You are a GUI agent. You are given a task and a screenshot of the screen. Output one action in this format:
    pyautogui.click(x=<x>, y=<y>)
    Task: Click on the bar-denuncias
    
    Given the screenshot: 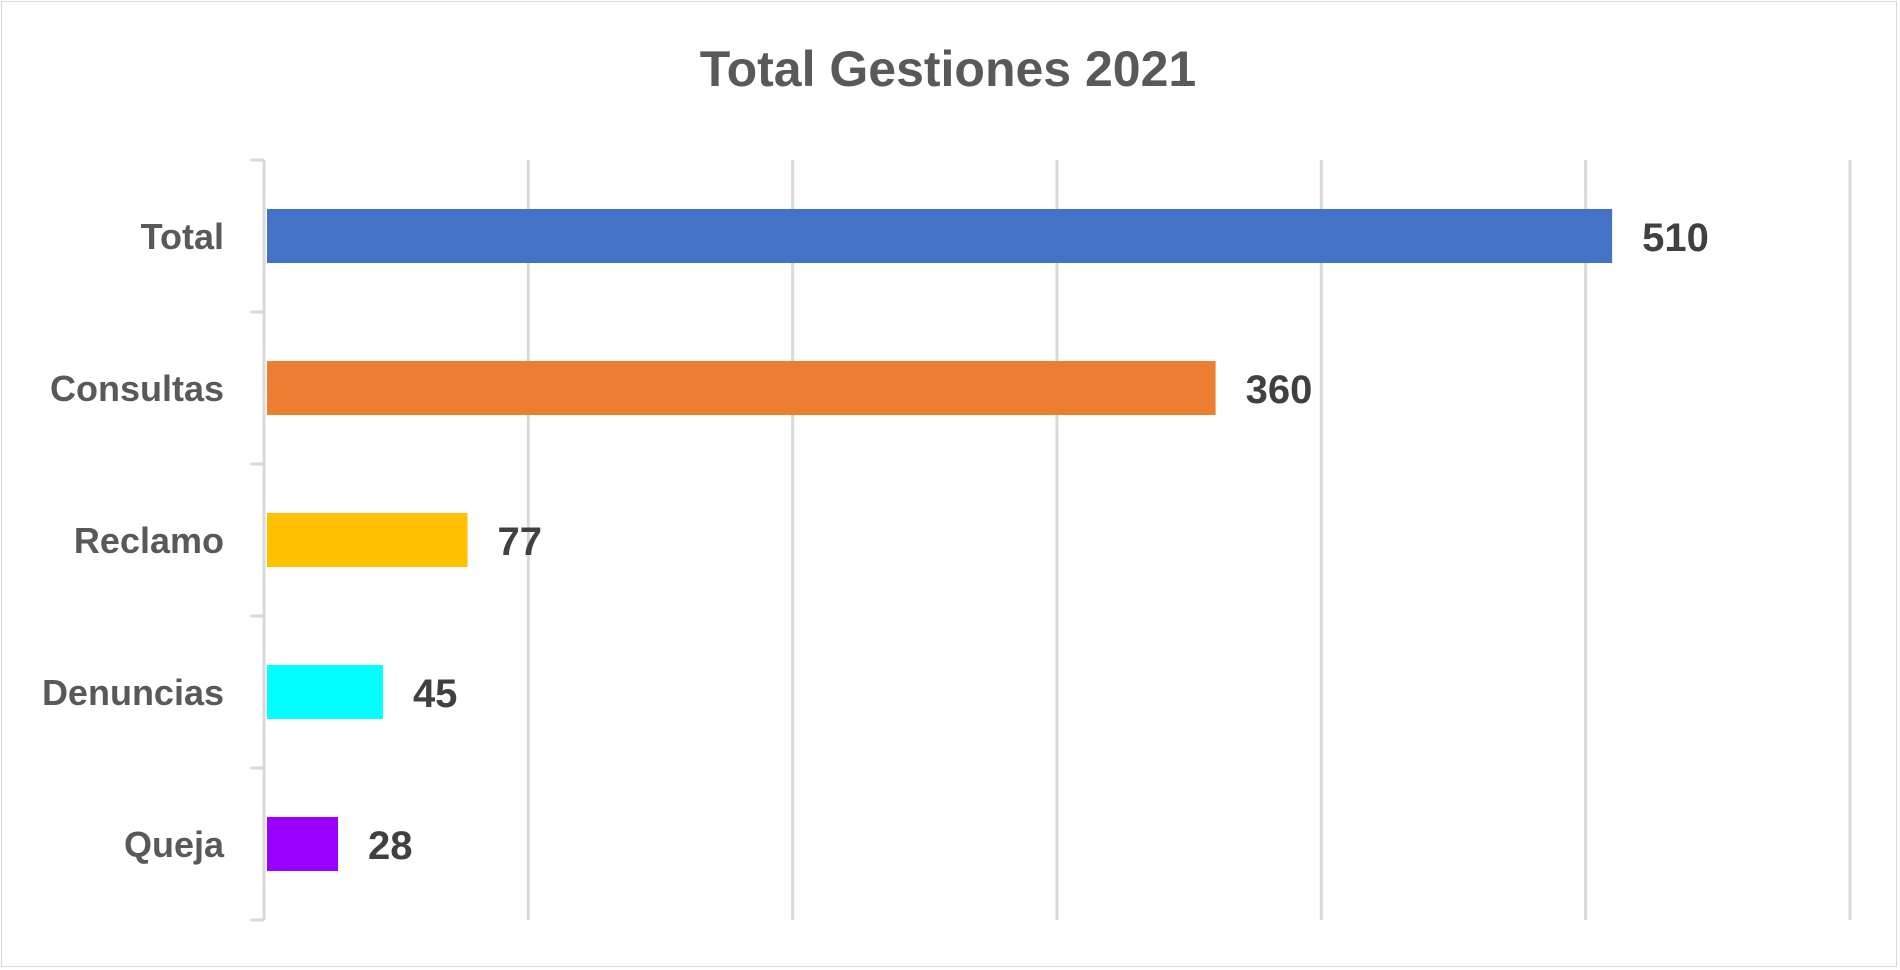 What is the action you would take?
    pyautogui.click(x=325, y=692)
    